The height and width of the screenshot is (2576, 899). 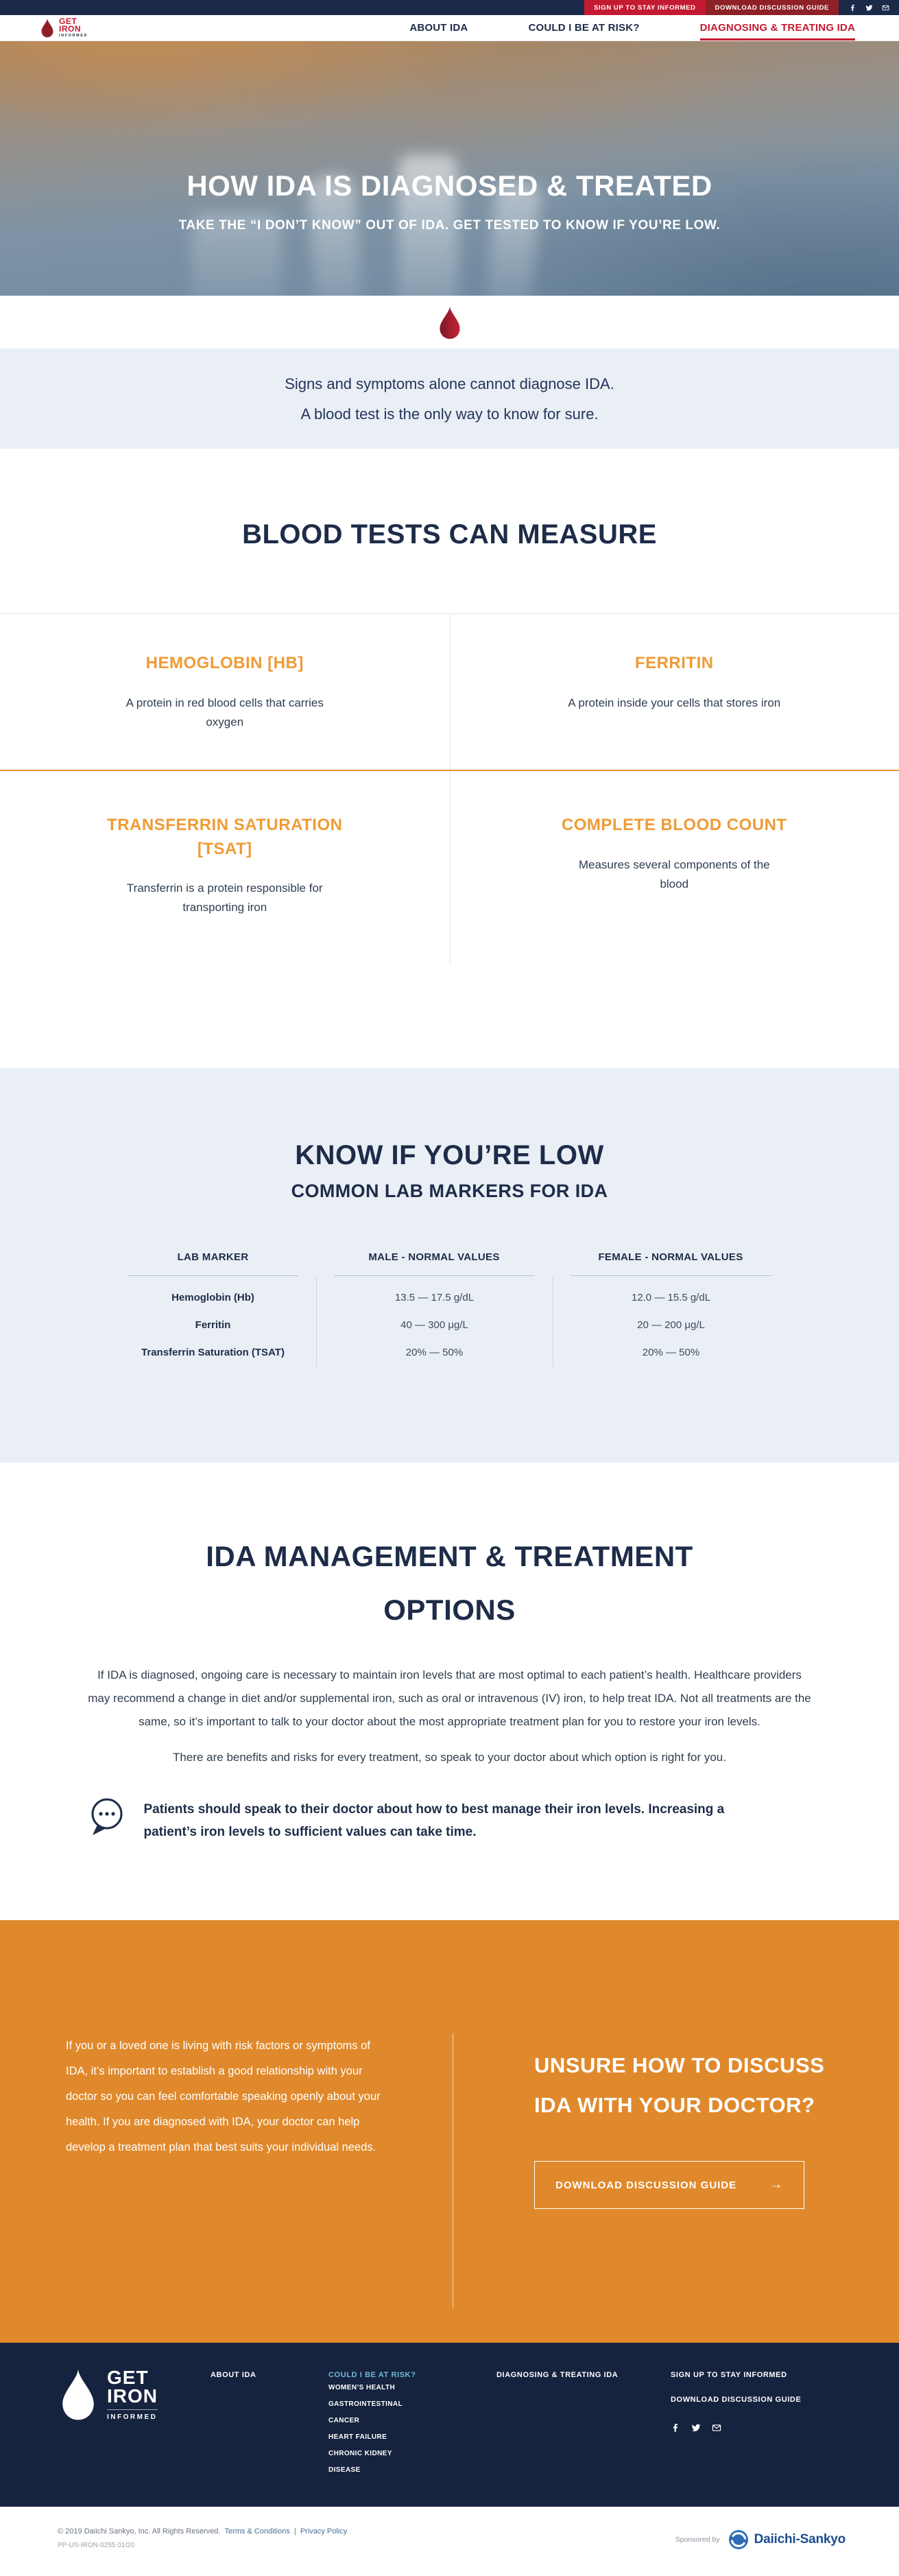 What do you see at coordinates (224, 663) in the screenshot?
I see `test-heading: HEMOGLOBIN [HB]` at bounding box center [224, 663].